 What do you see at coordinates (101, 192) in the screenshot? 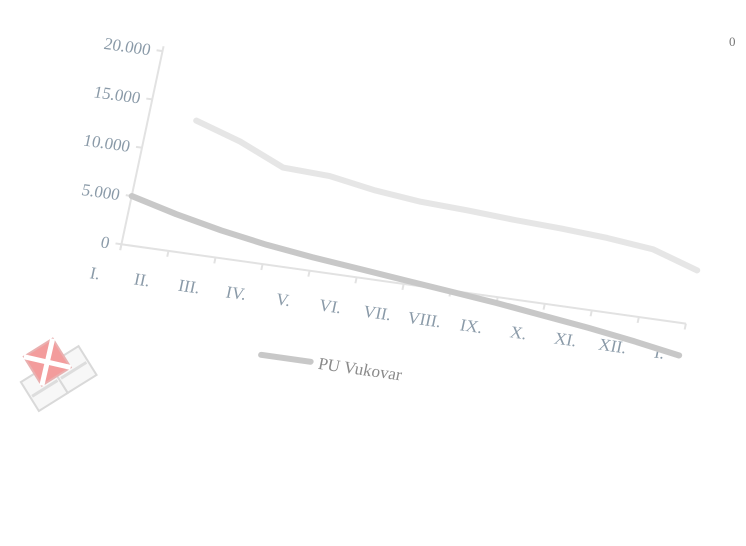
I see `y-tick-label: 5.000` at bounding box center [101, 192].